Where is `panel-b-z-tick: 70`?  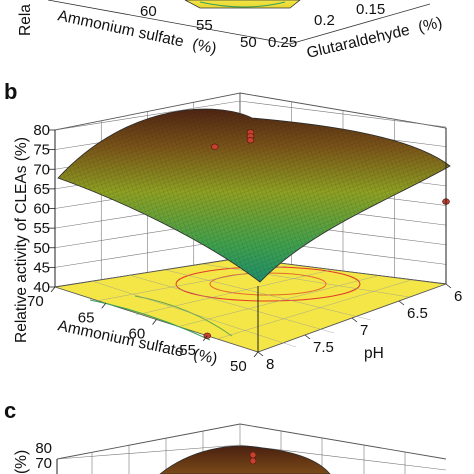
panel-b-z-tick: 70 is located at coordinates (41, 169).